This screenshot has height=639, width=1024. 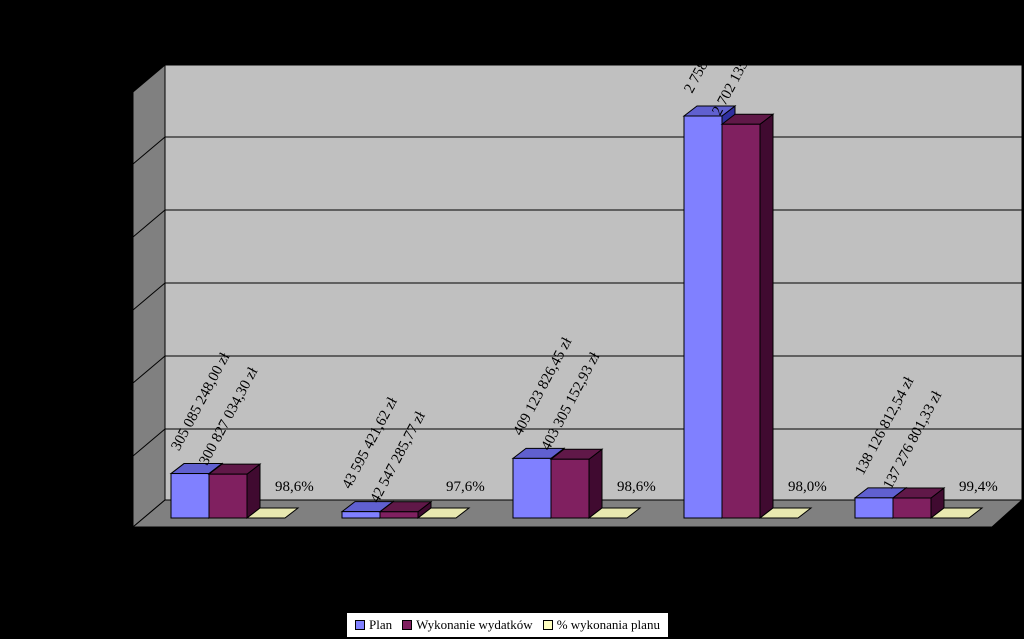 What do you see at coordinates (547, 625) in the screenshot?
I see `legend-swatch-percent` at bounding box center [547, 625].